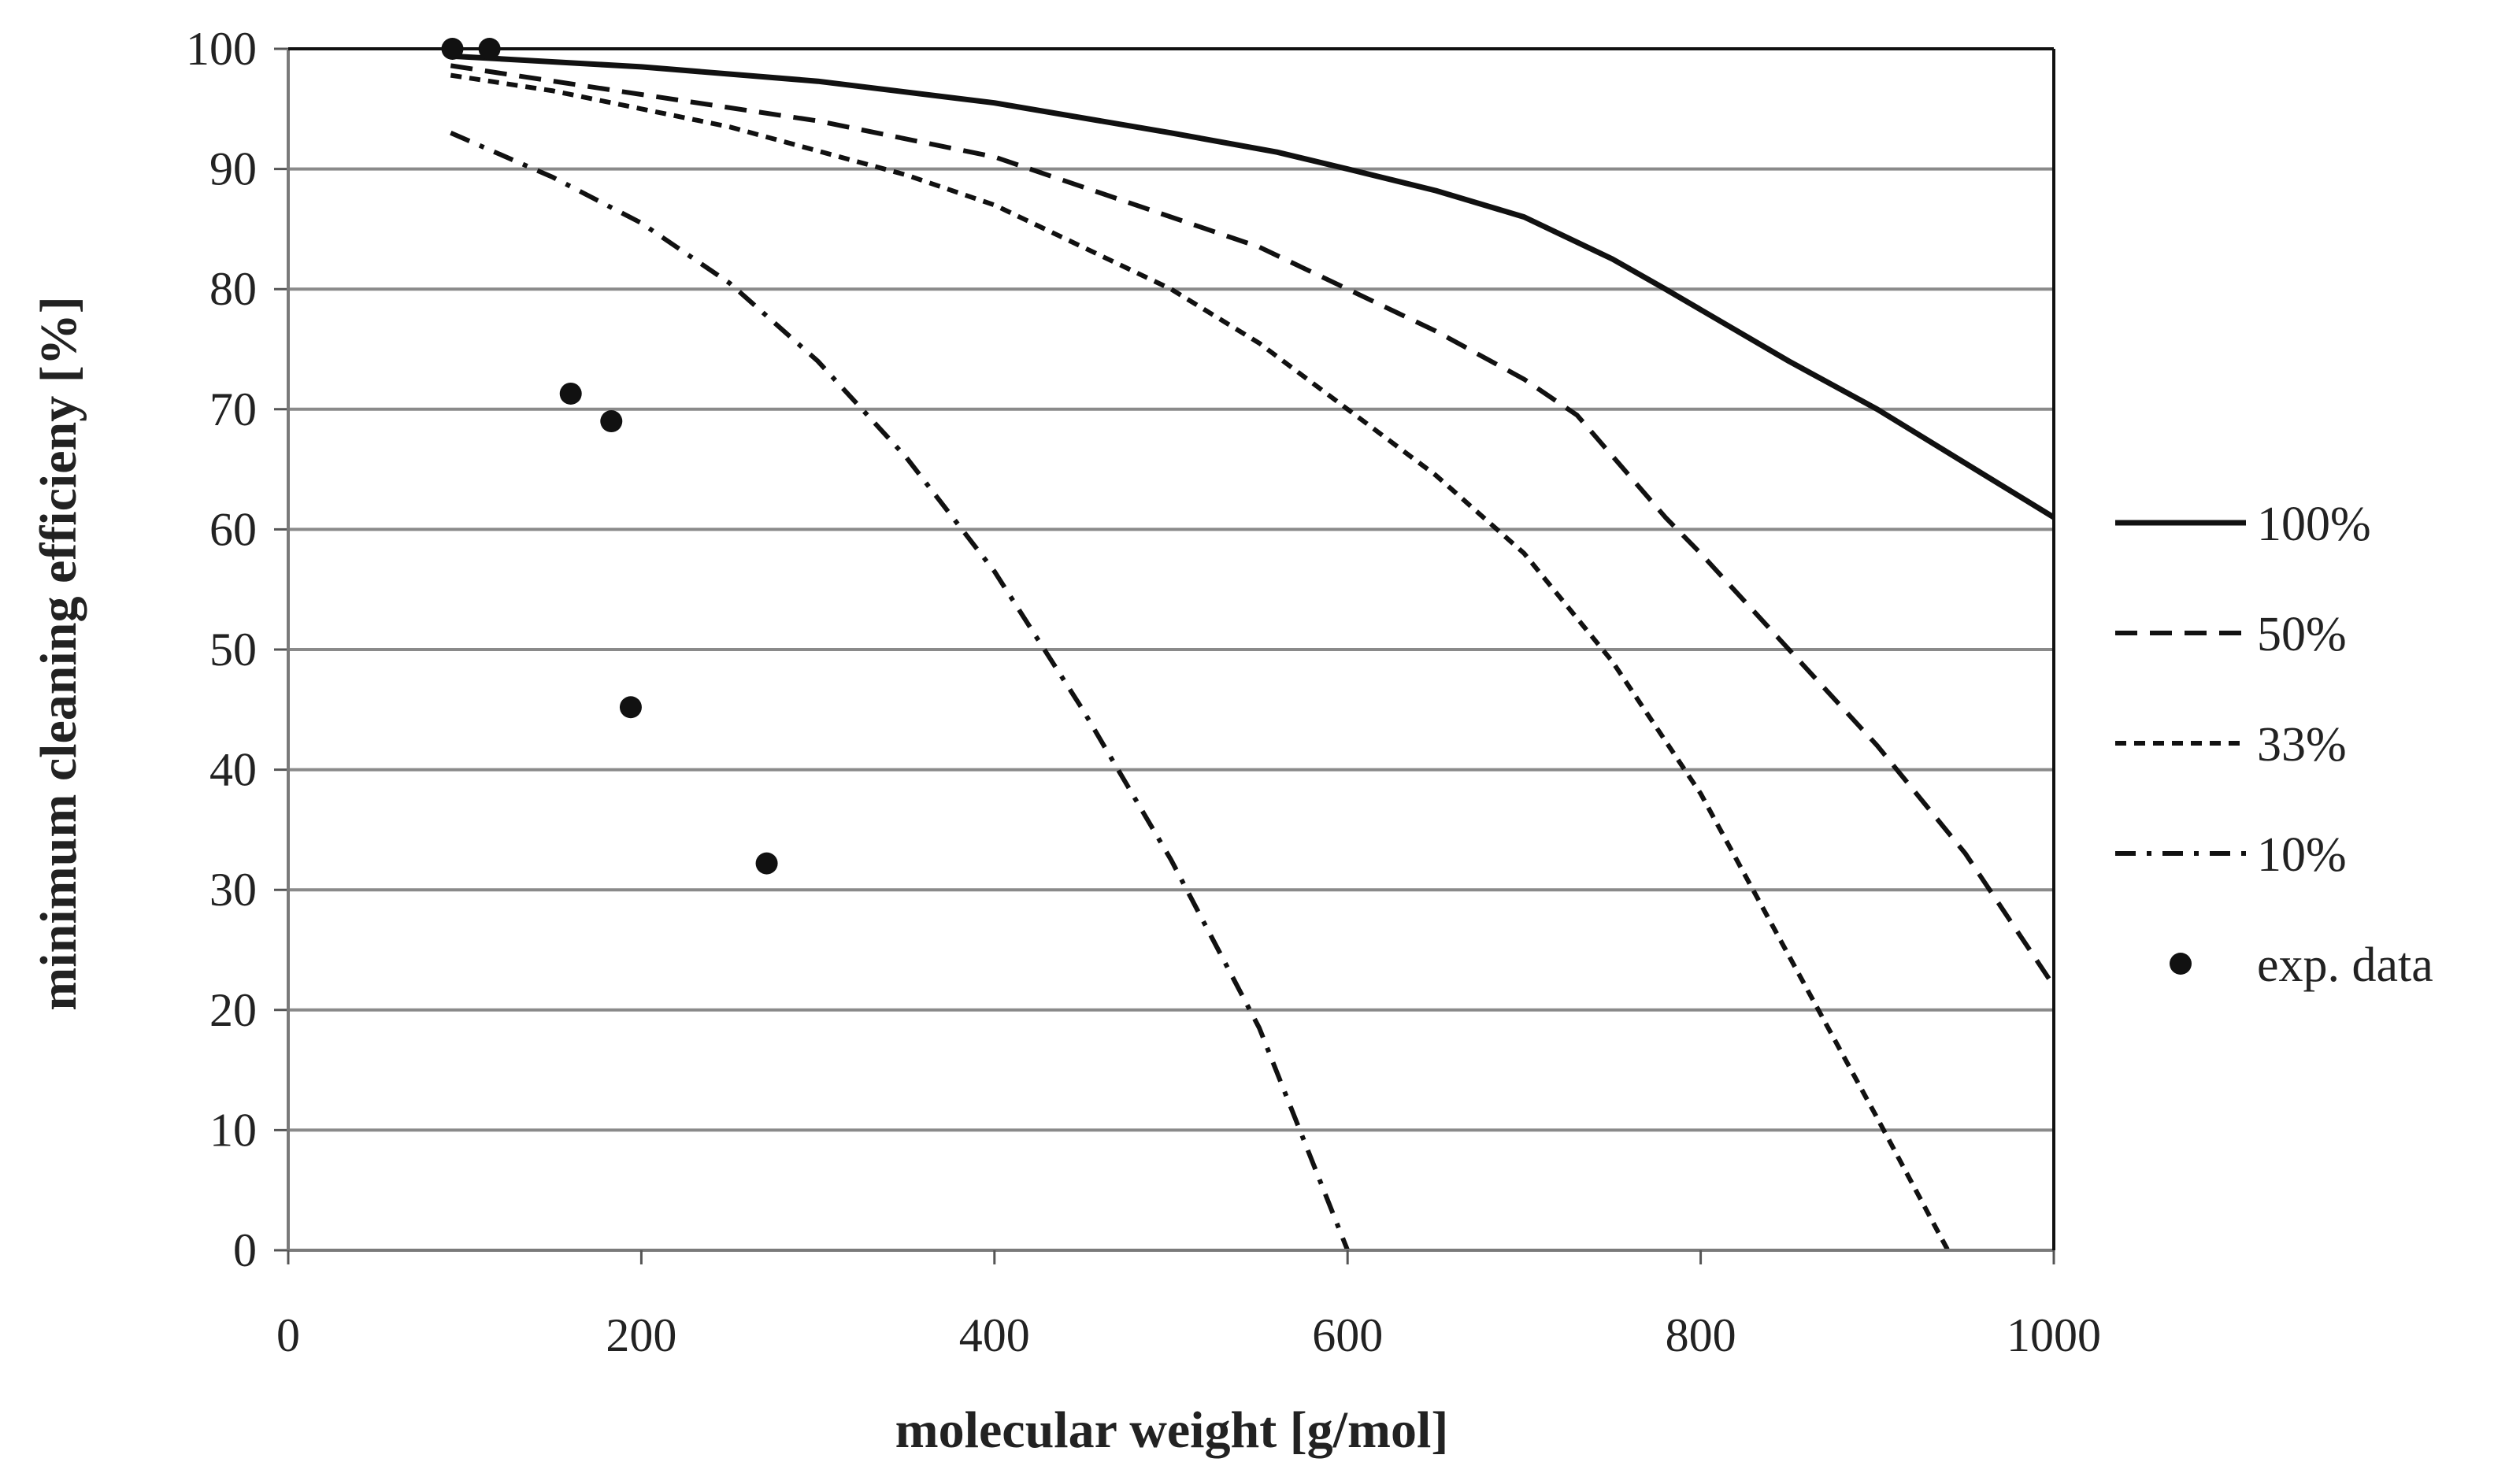  Describe the element at coordinates (233, 169) in the screenshot. I see `y-tick-label-90: 90` at that location.